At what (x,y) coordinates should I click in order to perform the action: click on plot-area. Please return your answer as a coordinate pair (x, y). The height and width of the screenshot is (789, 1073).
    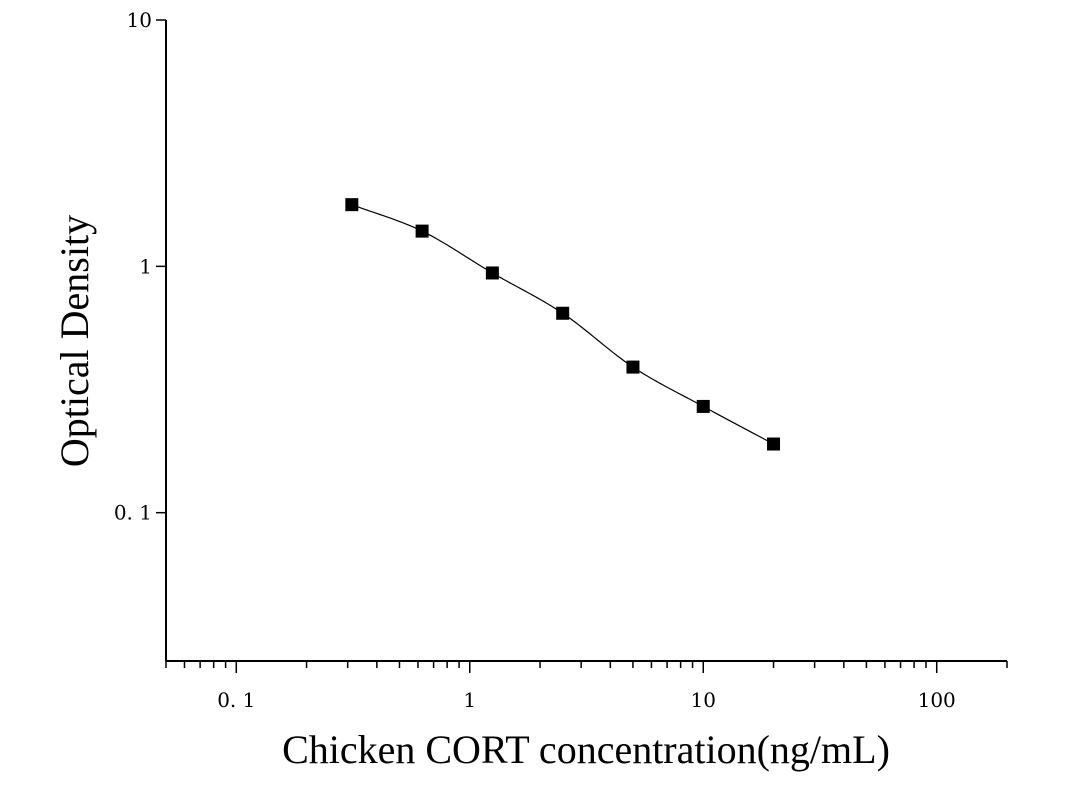
    Looking at the image, I should click on (563, 324).